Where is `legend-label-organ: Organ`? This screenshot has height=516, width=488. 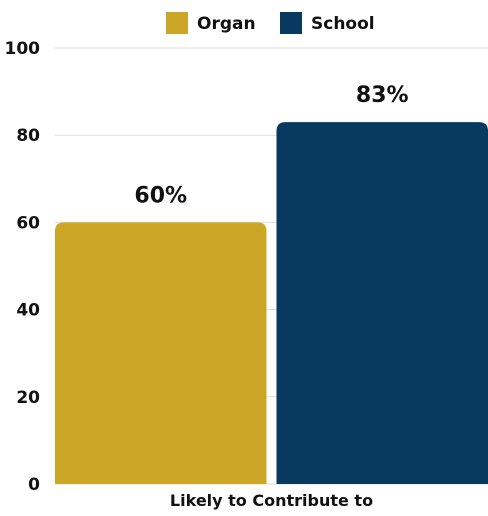
legend-label-organ: Organ is located at coordinates (226, 24).